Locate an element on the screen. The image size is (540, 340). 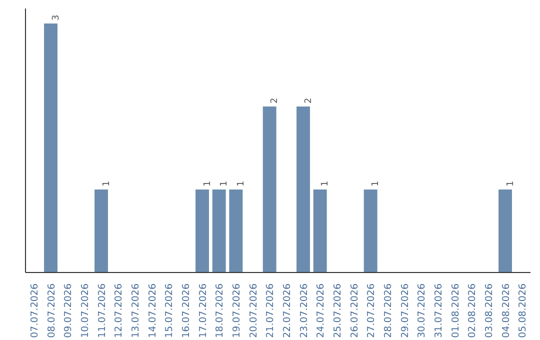
x-tick-label: 12.07.2026 is located at coordinates (119, 310).